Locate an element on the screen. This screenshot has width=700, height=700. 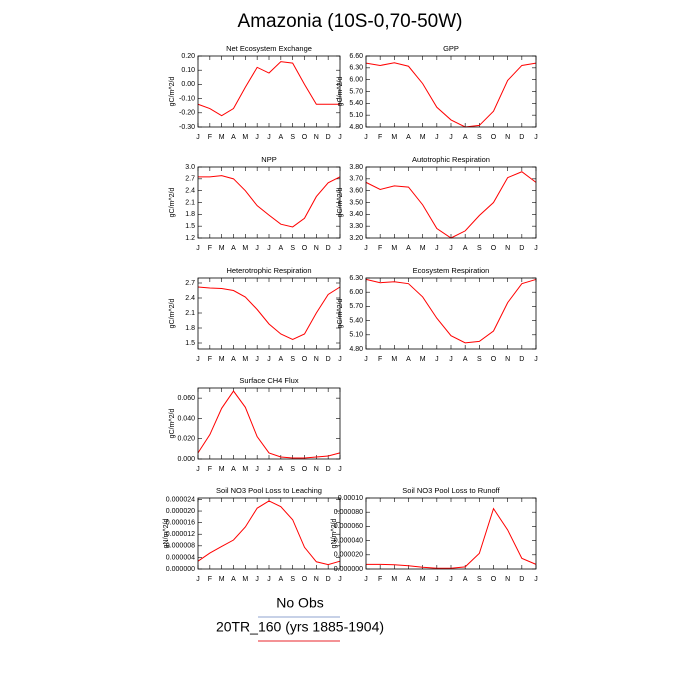
y-tick-label: 3.70 is located at coordinates (356, 179).